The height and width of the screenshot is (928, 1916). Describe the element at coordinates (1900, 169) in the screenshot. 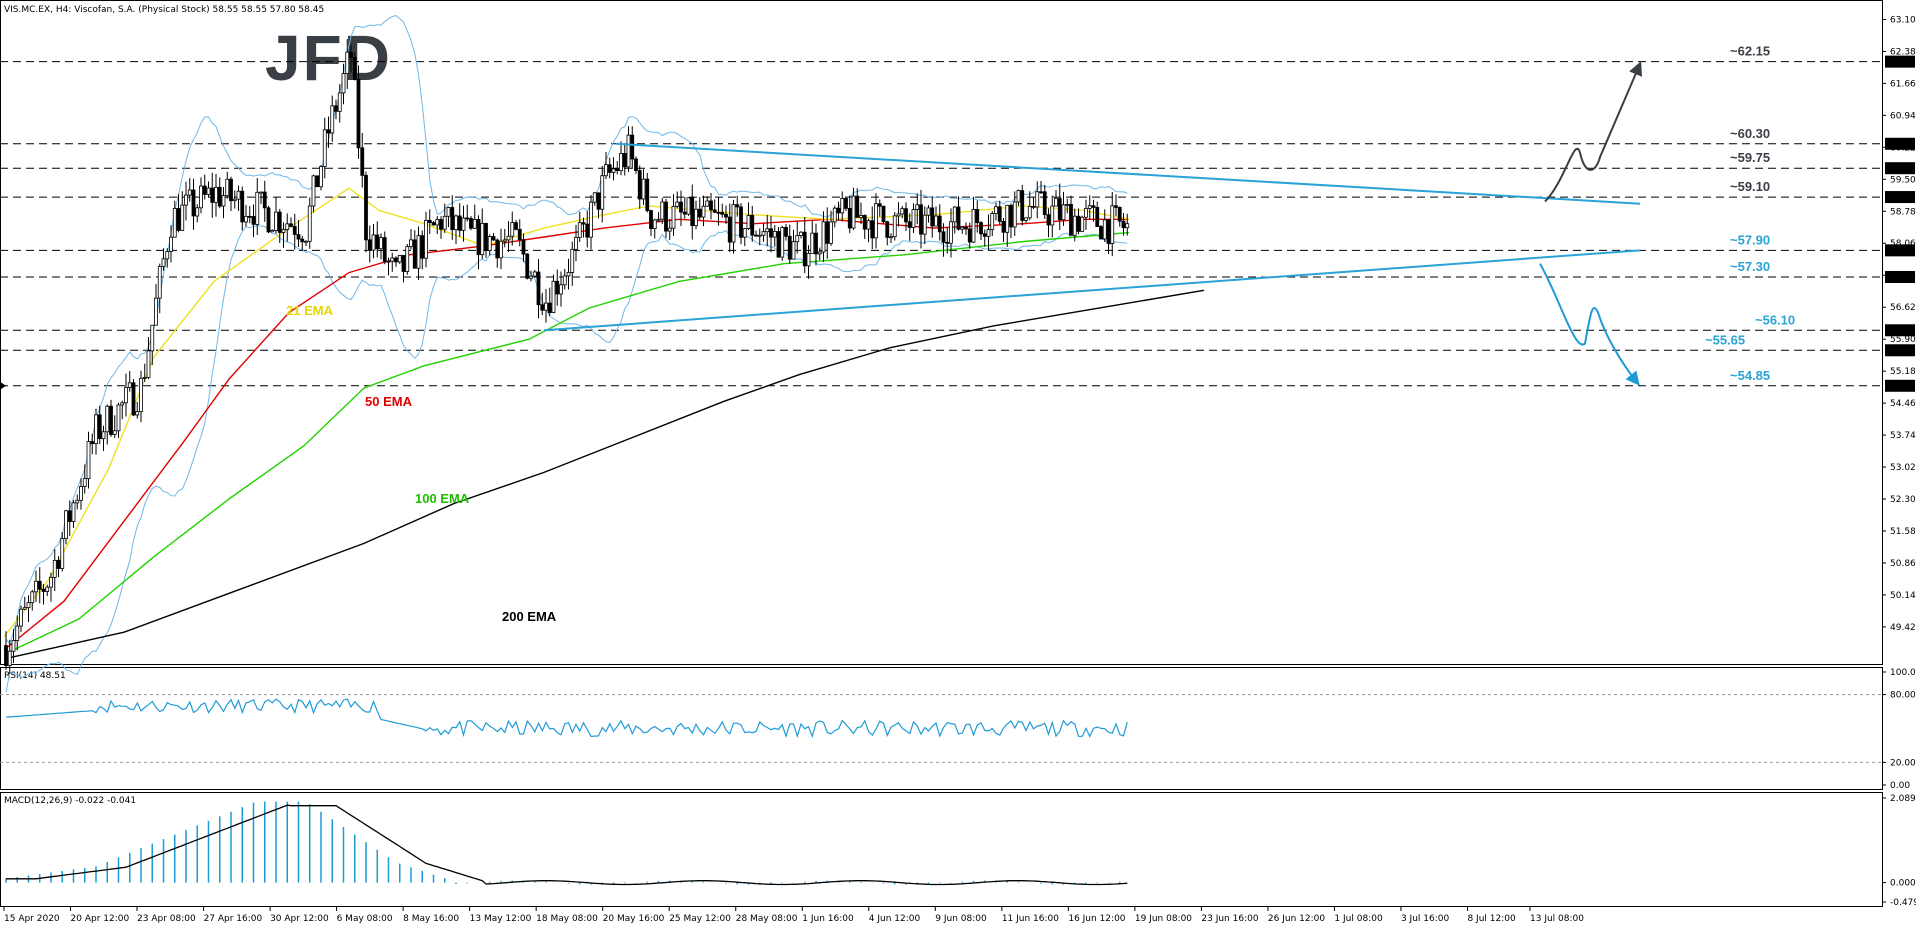

I see `level-price-tag-text: 59.75` at that location.